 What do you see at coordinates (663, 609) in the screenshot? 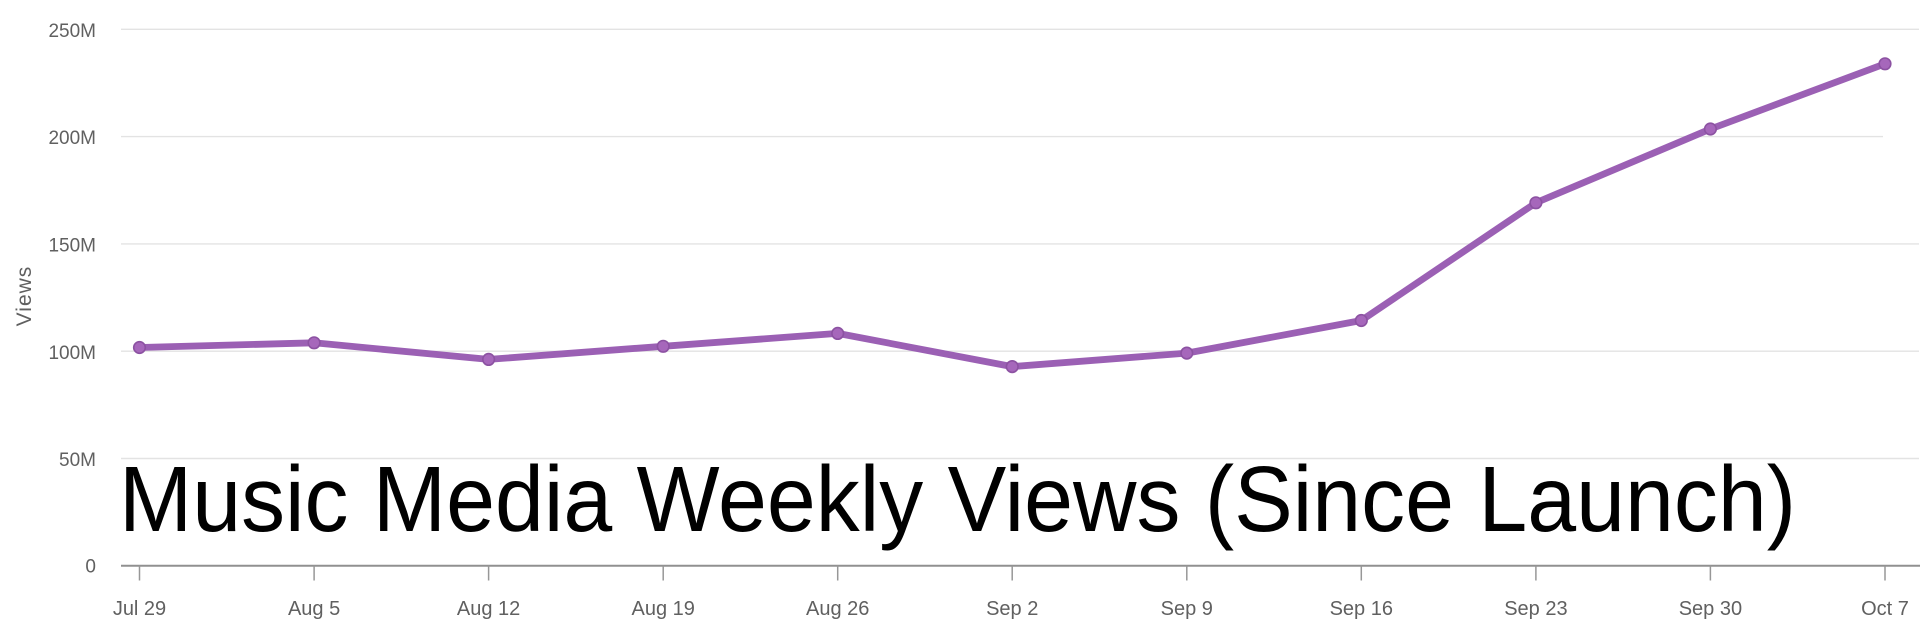
I see `svg-text: Aug 19` at bounding box center [663, 609].